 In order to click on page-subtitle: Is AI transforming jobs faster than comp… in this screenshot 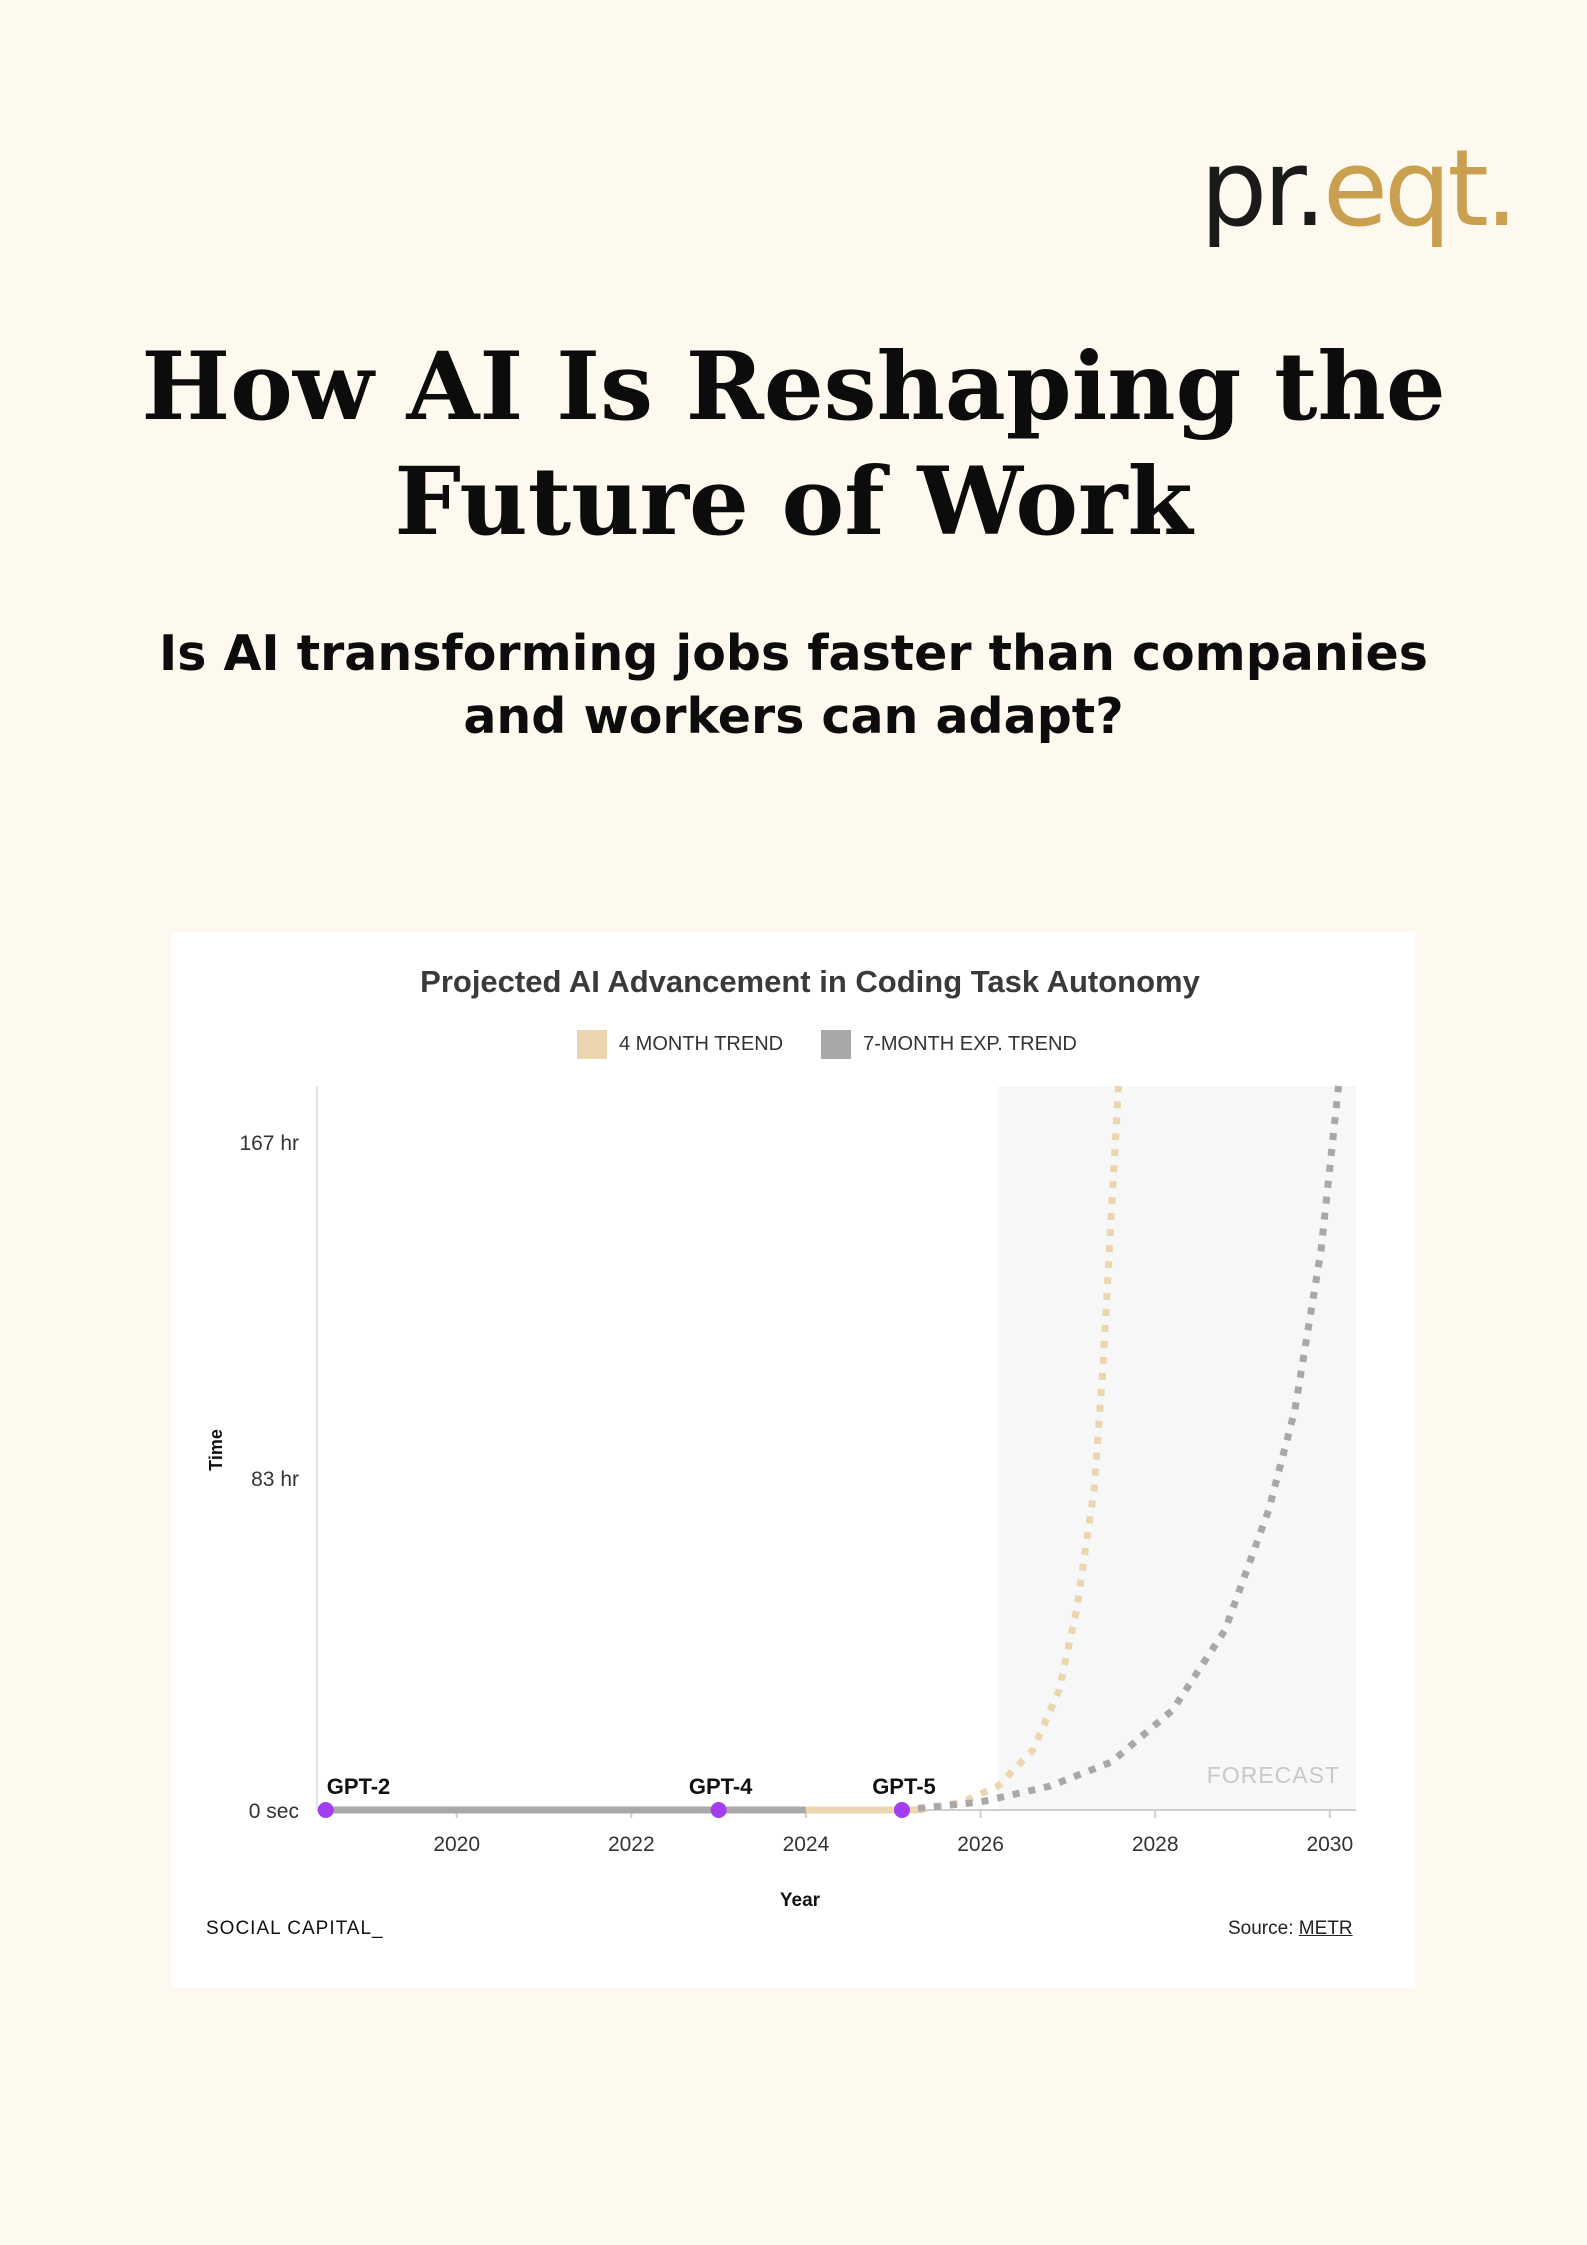, I will do `click(793, 685)`.